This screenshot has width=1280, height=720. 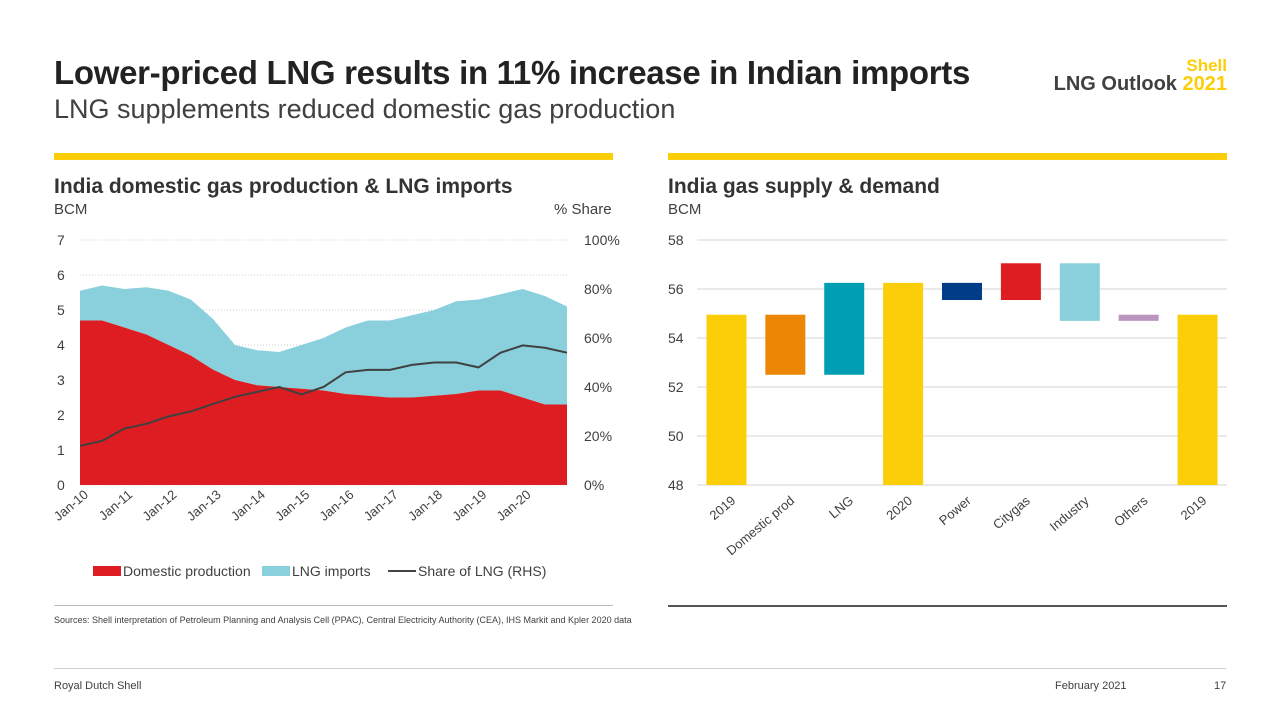 What do you see at coordinates (333, 605) in the screenshot?
I see `left-panel-divider` at bounding box center [333, 605].